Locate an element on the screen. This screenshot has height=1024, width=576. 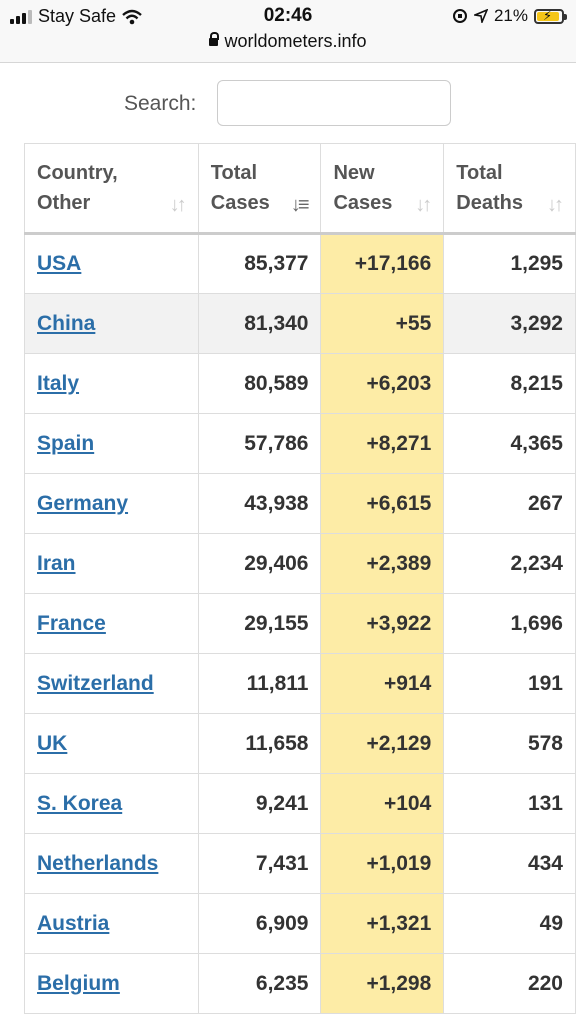
country-cell: Austria is located at coordinates (111, 923).